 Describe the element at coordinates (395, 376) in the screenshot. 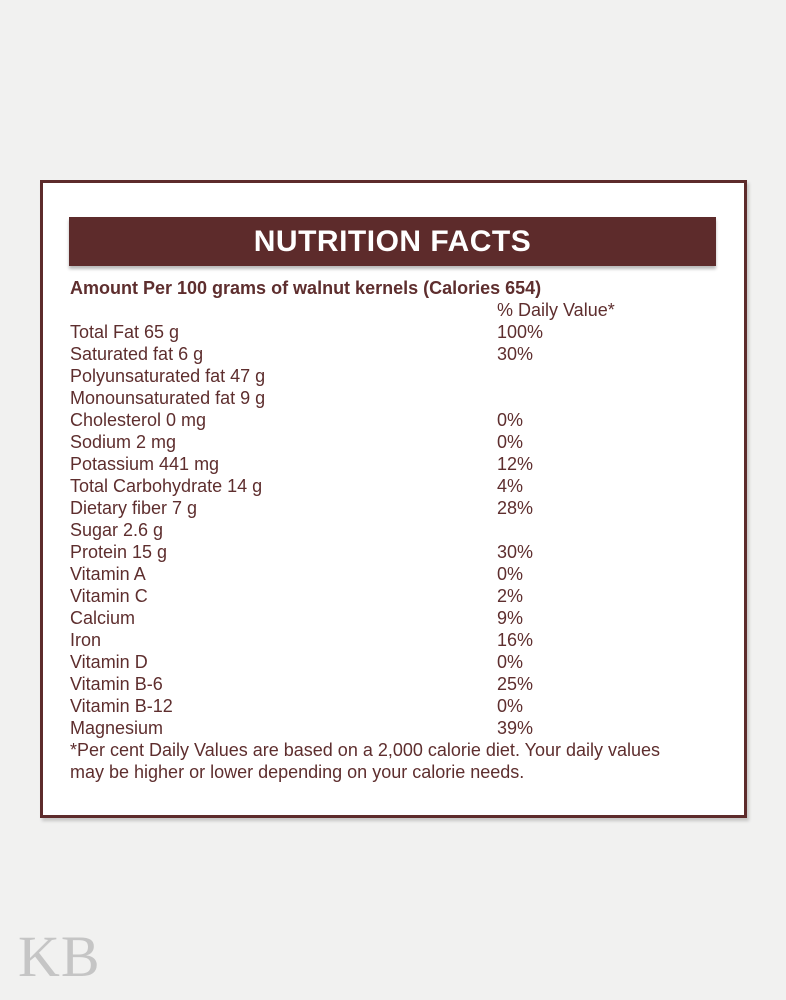

I see `nutrient-row: Polyunsaturated fat 47 g` at that location.